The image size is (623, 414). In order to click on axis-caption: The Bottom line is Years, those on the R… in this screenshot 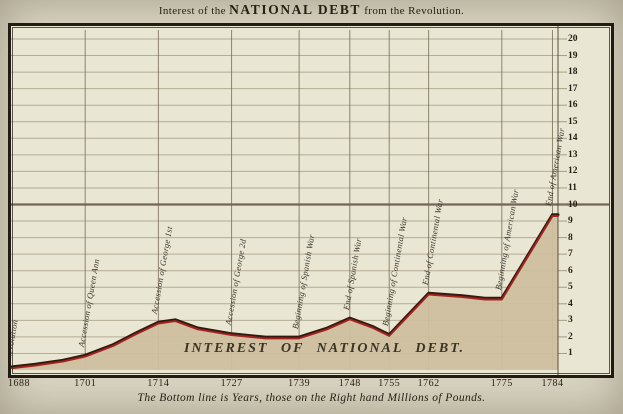, I will do `click(311, 398)`.